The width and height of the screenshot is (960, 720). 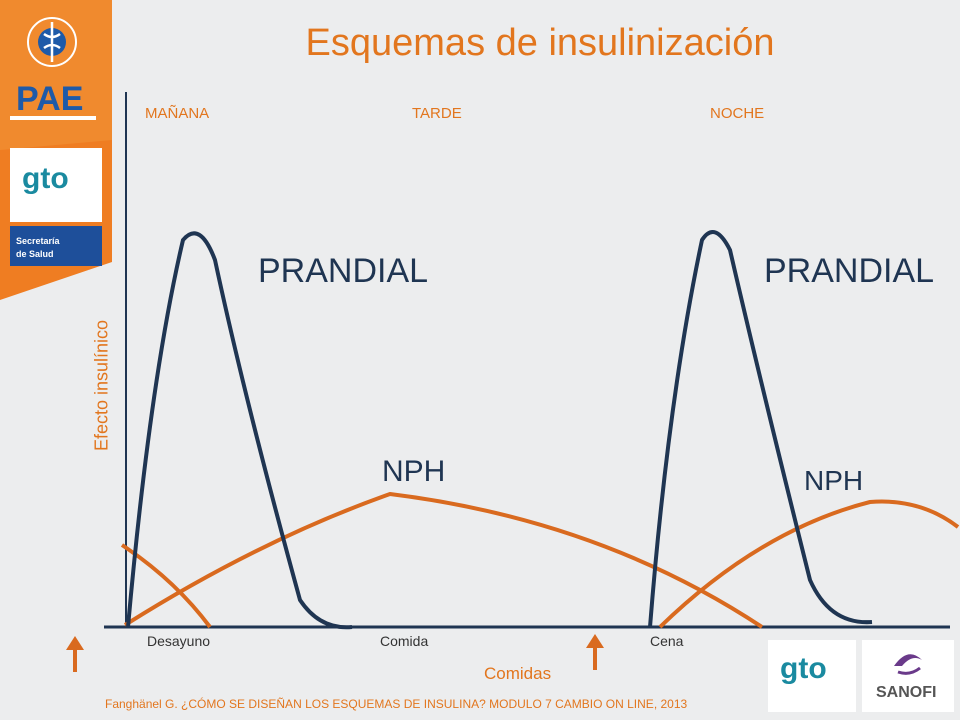 What do you see at coordinates (906, 692) in the screenshot?
I see `sanofi-logo-text: SANOFI` at bounding box center [906, 692].